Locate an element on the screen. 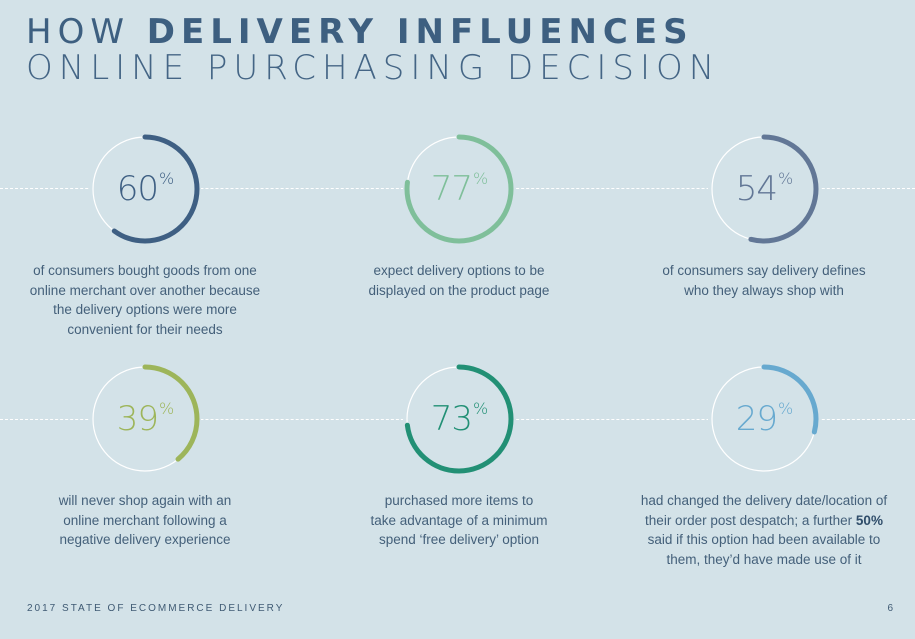  highlight-value: 50% is located at coordinates (869, 520).